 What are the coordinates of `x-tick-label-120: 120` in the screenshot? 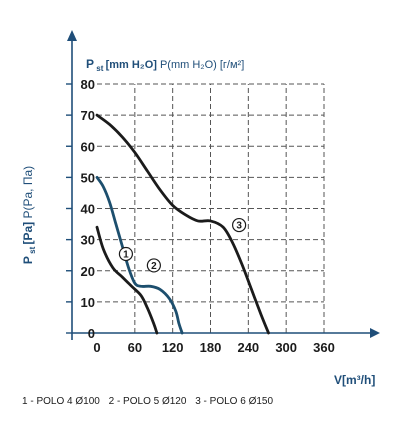 It's located at (173, 347).